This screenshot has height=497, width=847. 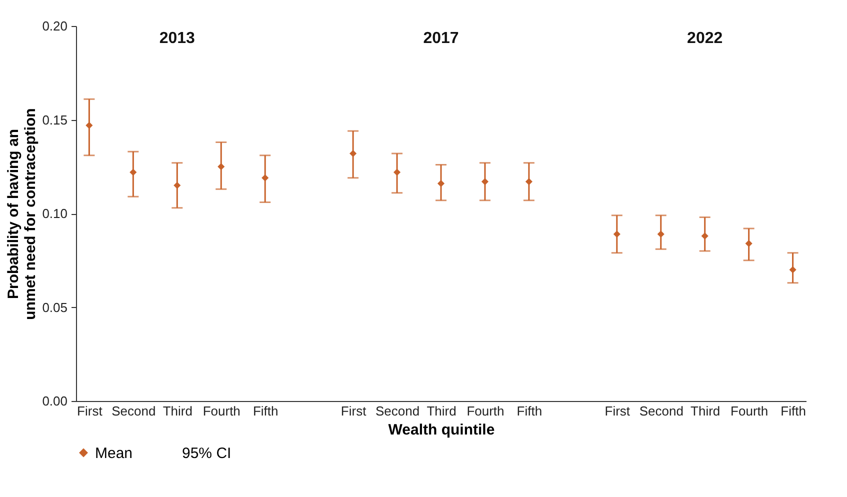 I want to click on y-tick-label: 0.00, so click(x=55, y=401).